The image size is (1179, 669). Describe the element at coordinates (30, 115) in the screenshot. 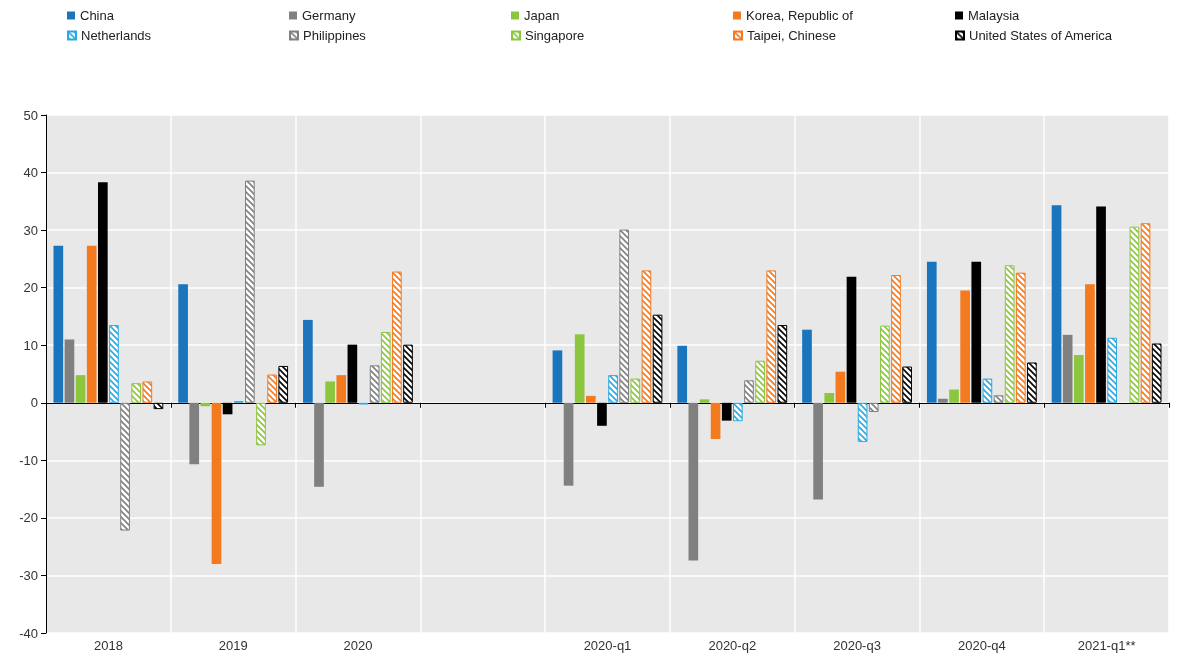

I see `y-tick-label: 50` at that location.